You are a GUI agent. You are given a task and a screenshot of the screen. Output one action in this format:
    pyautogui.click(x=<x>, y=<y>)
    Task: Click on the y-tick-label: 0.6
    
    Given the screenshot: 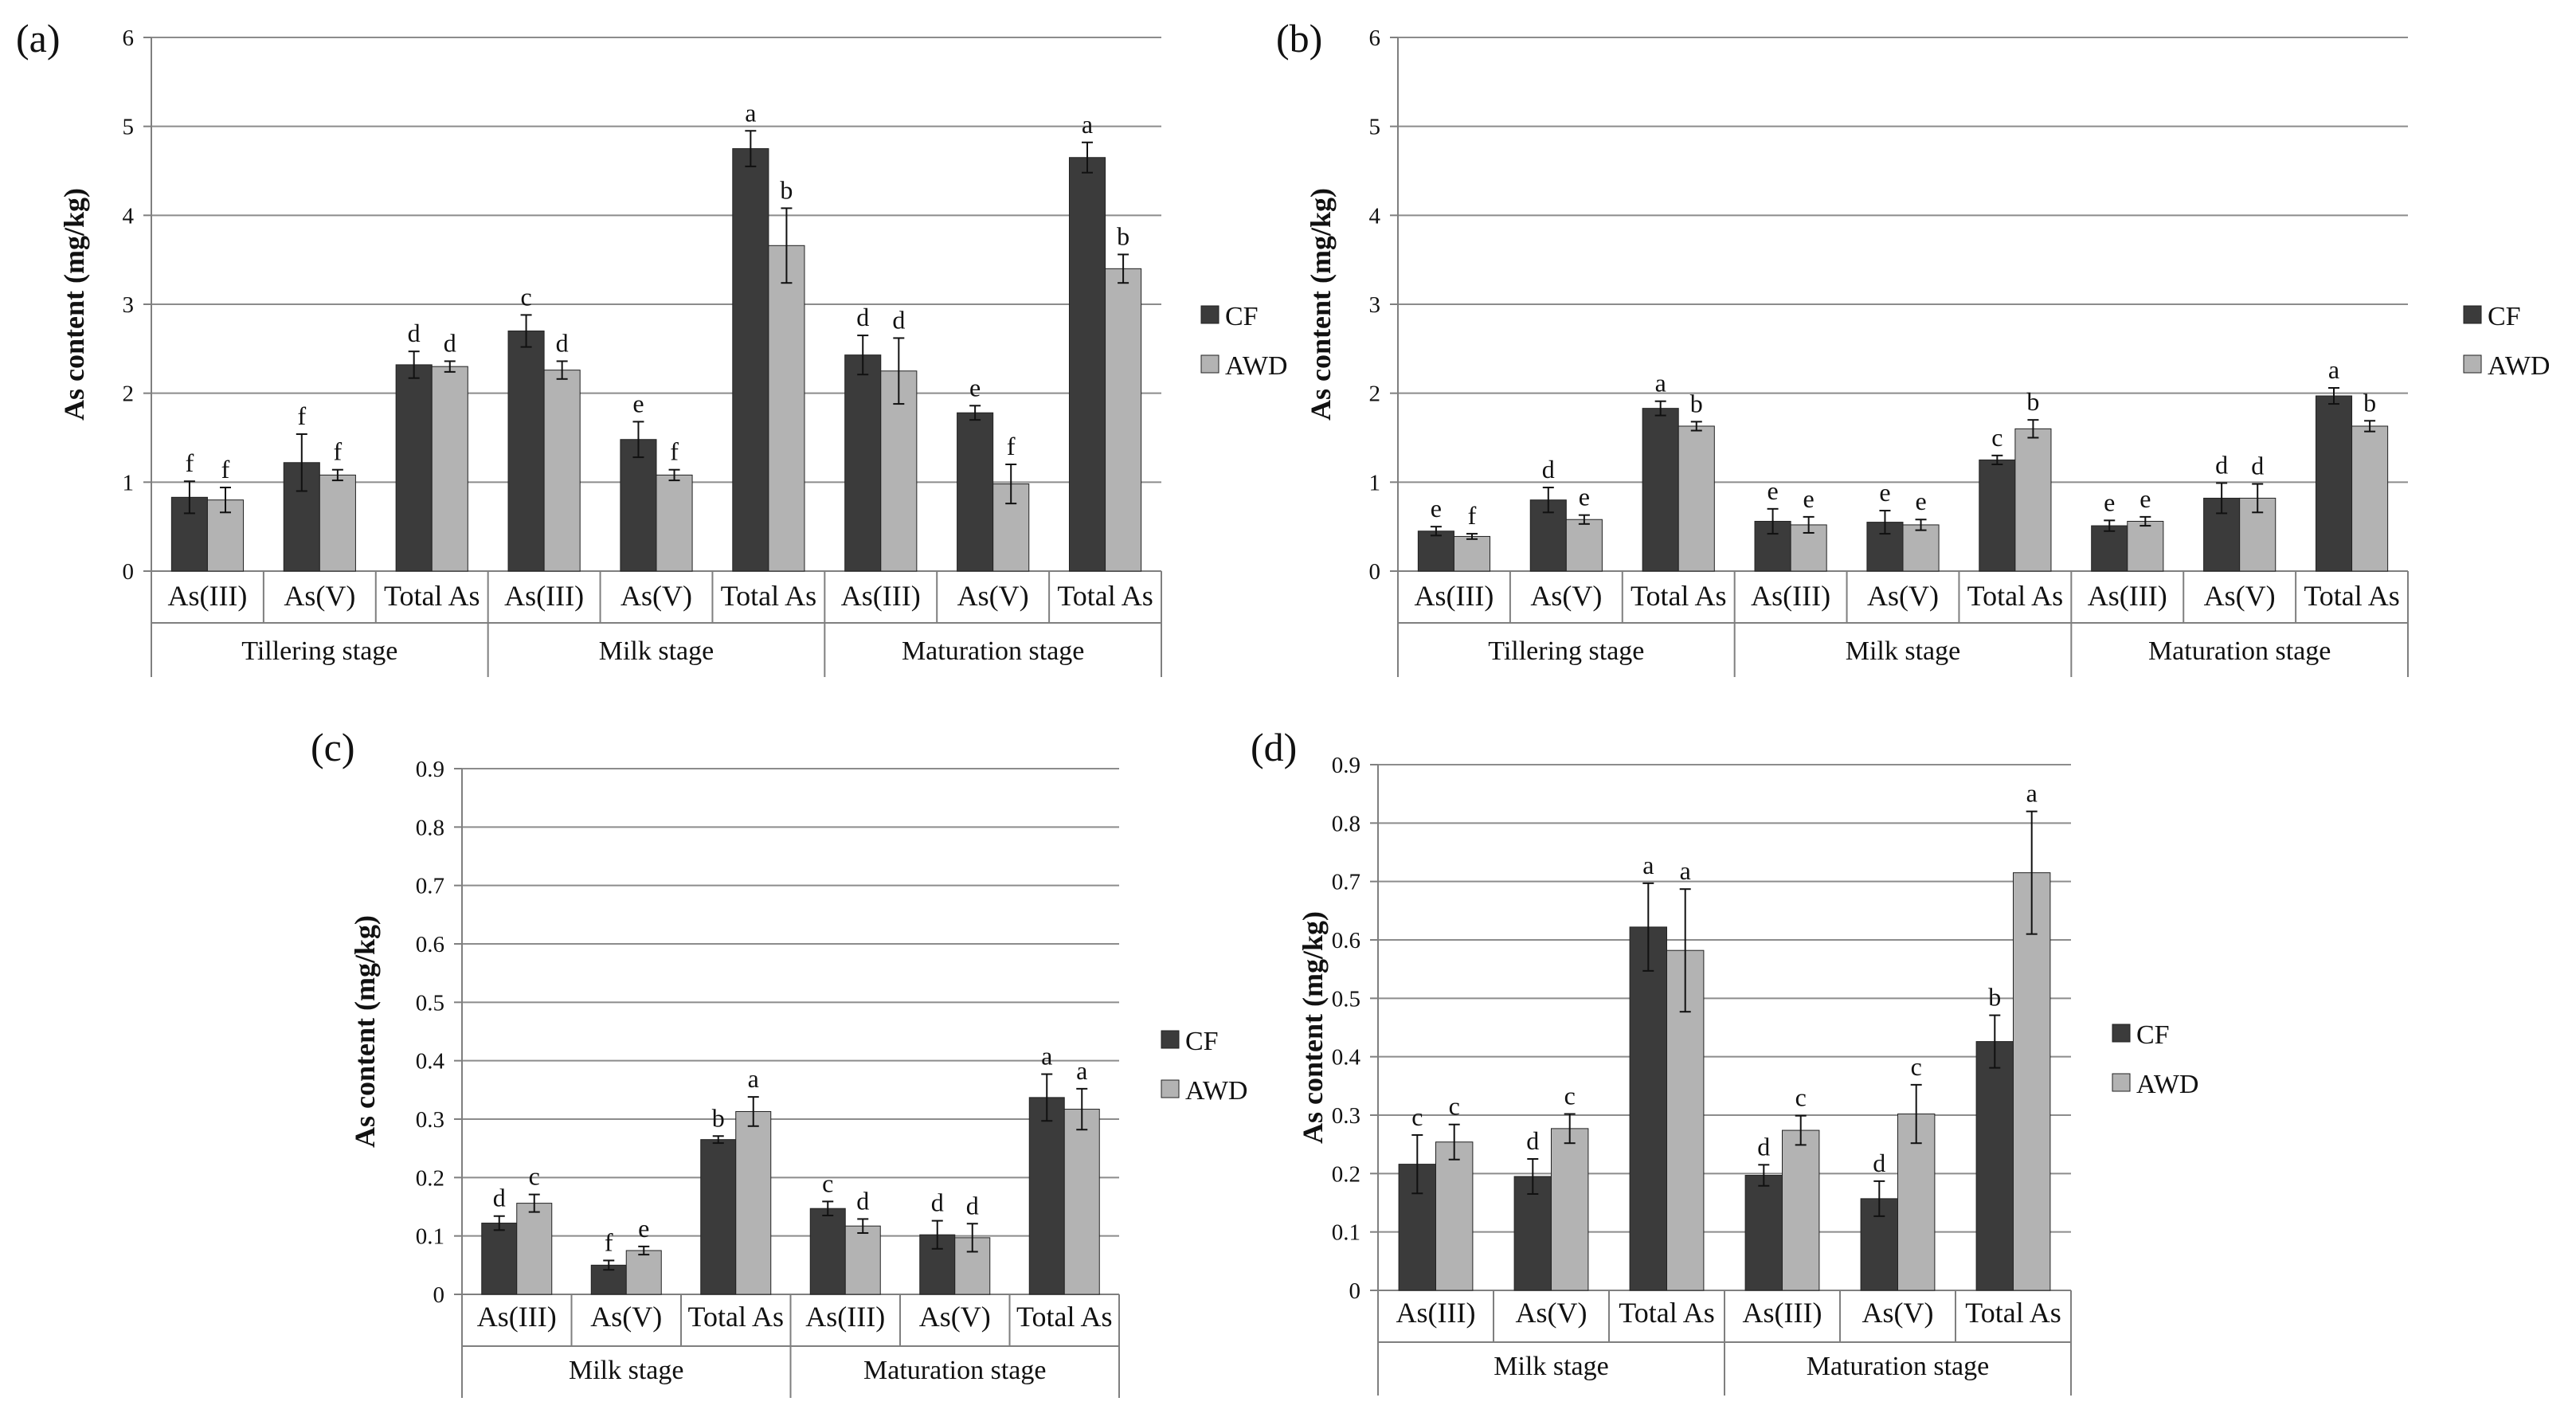 What is the action you would take?
    pyautogui.click(x=1346, y=940)
    